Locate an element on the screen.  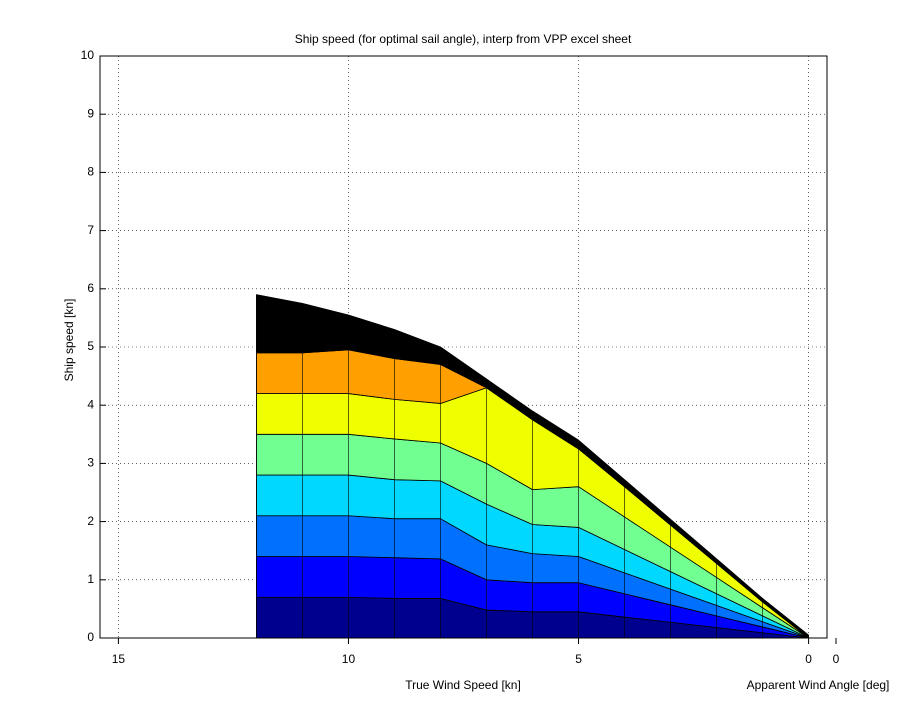
y-tick-label: 7 is located at coordinates (90, 230).